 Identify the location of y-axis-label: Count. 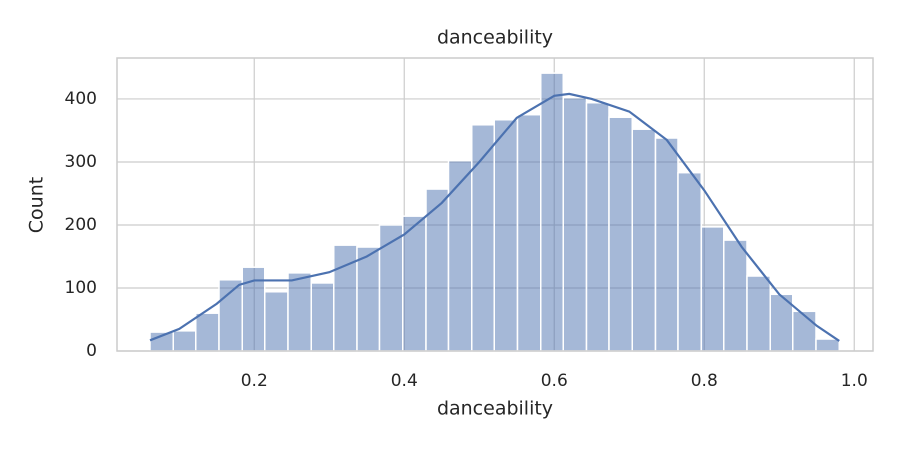
(37, 205).